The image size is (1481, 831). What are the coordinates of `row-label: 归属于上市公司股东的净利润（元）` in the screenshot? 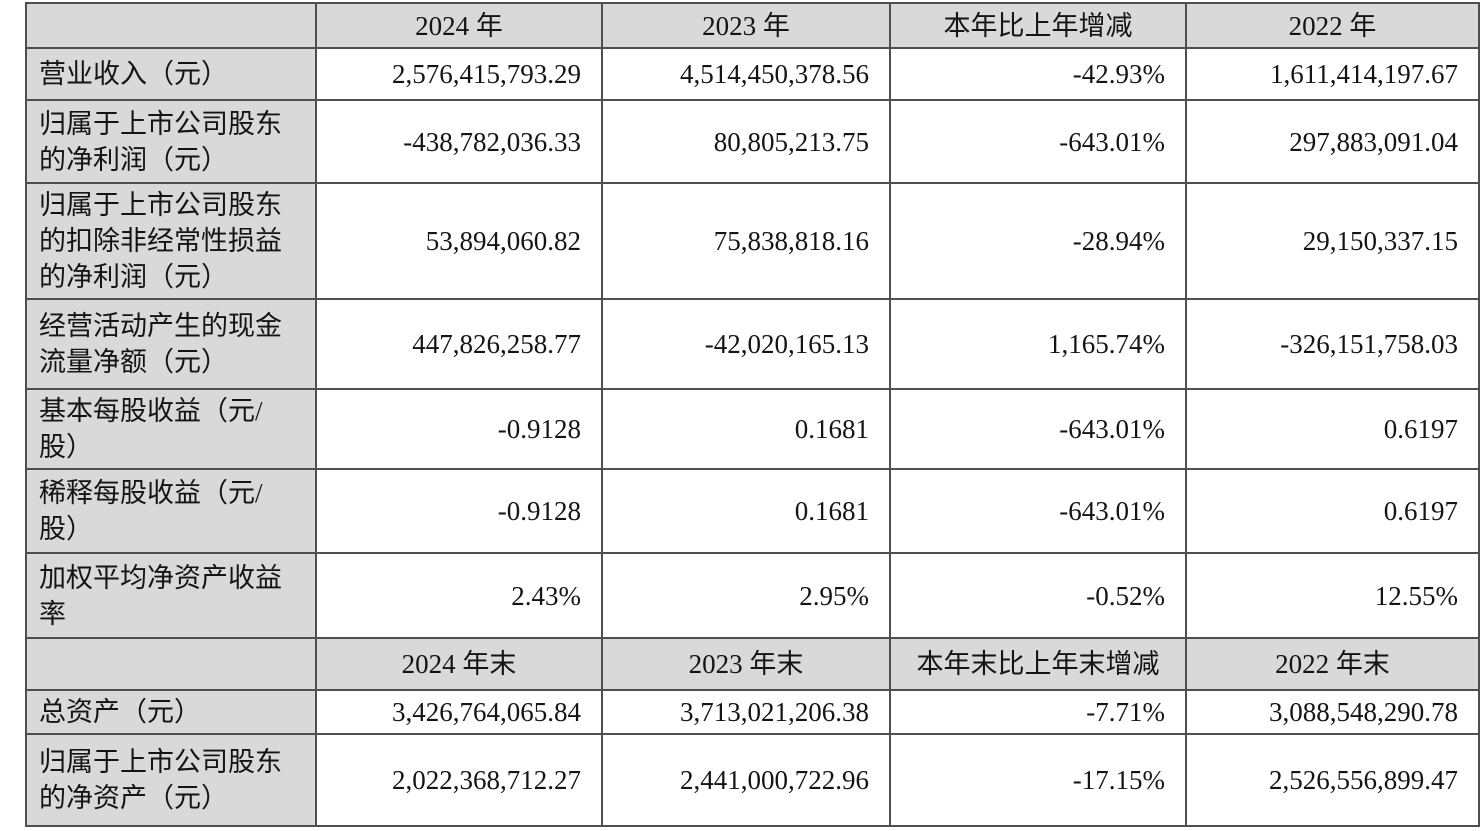 It's located at (171, 141).